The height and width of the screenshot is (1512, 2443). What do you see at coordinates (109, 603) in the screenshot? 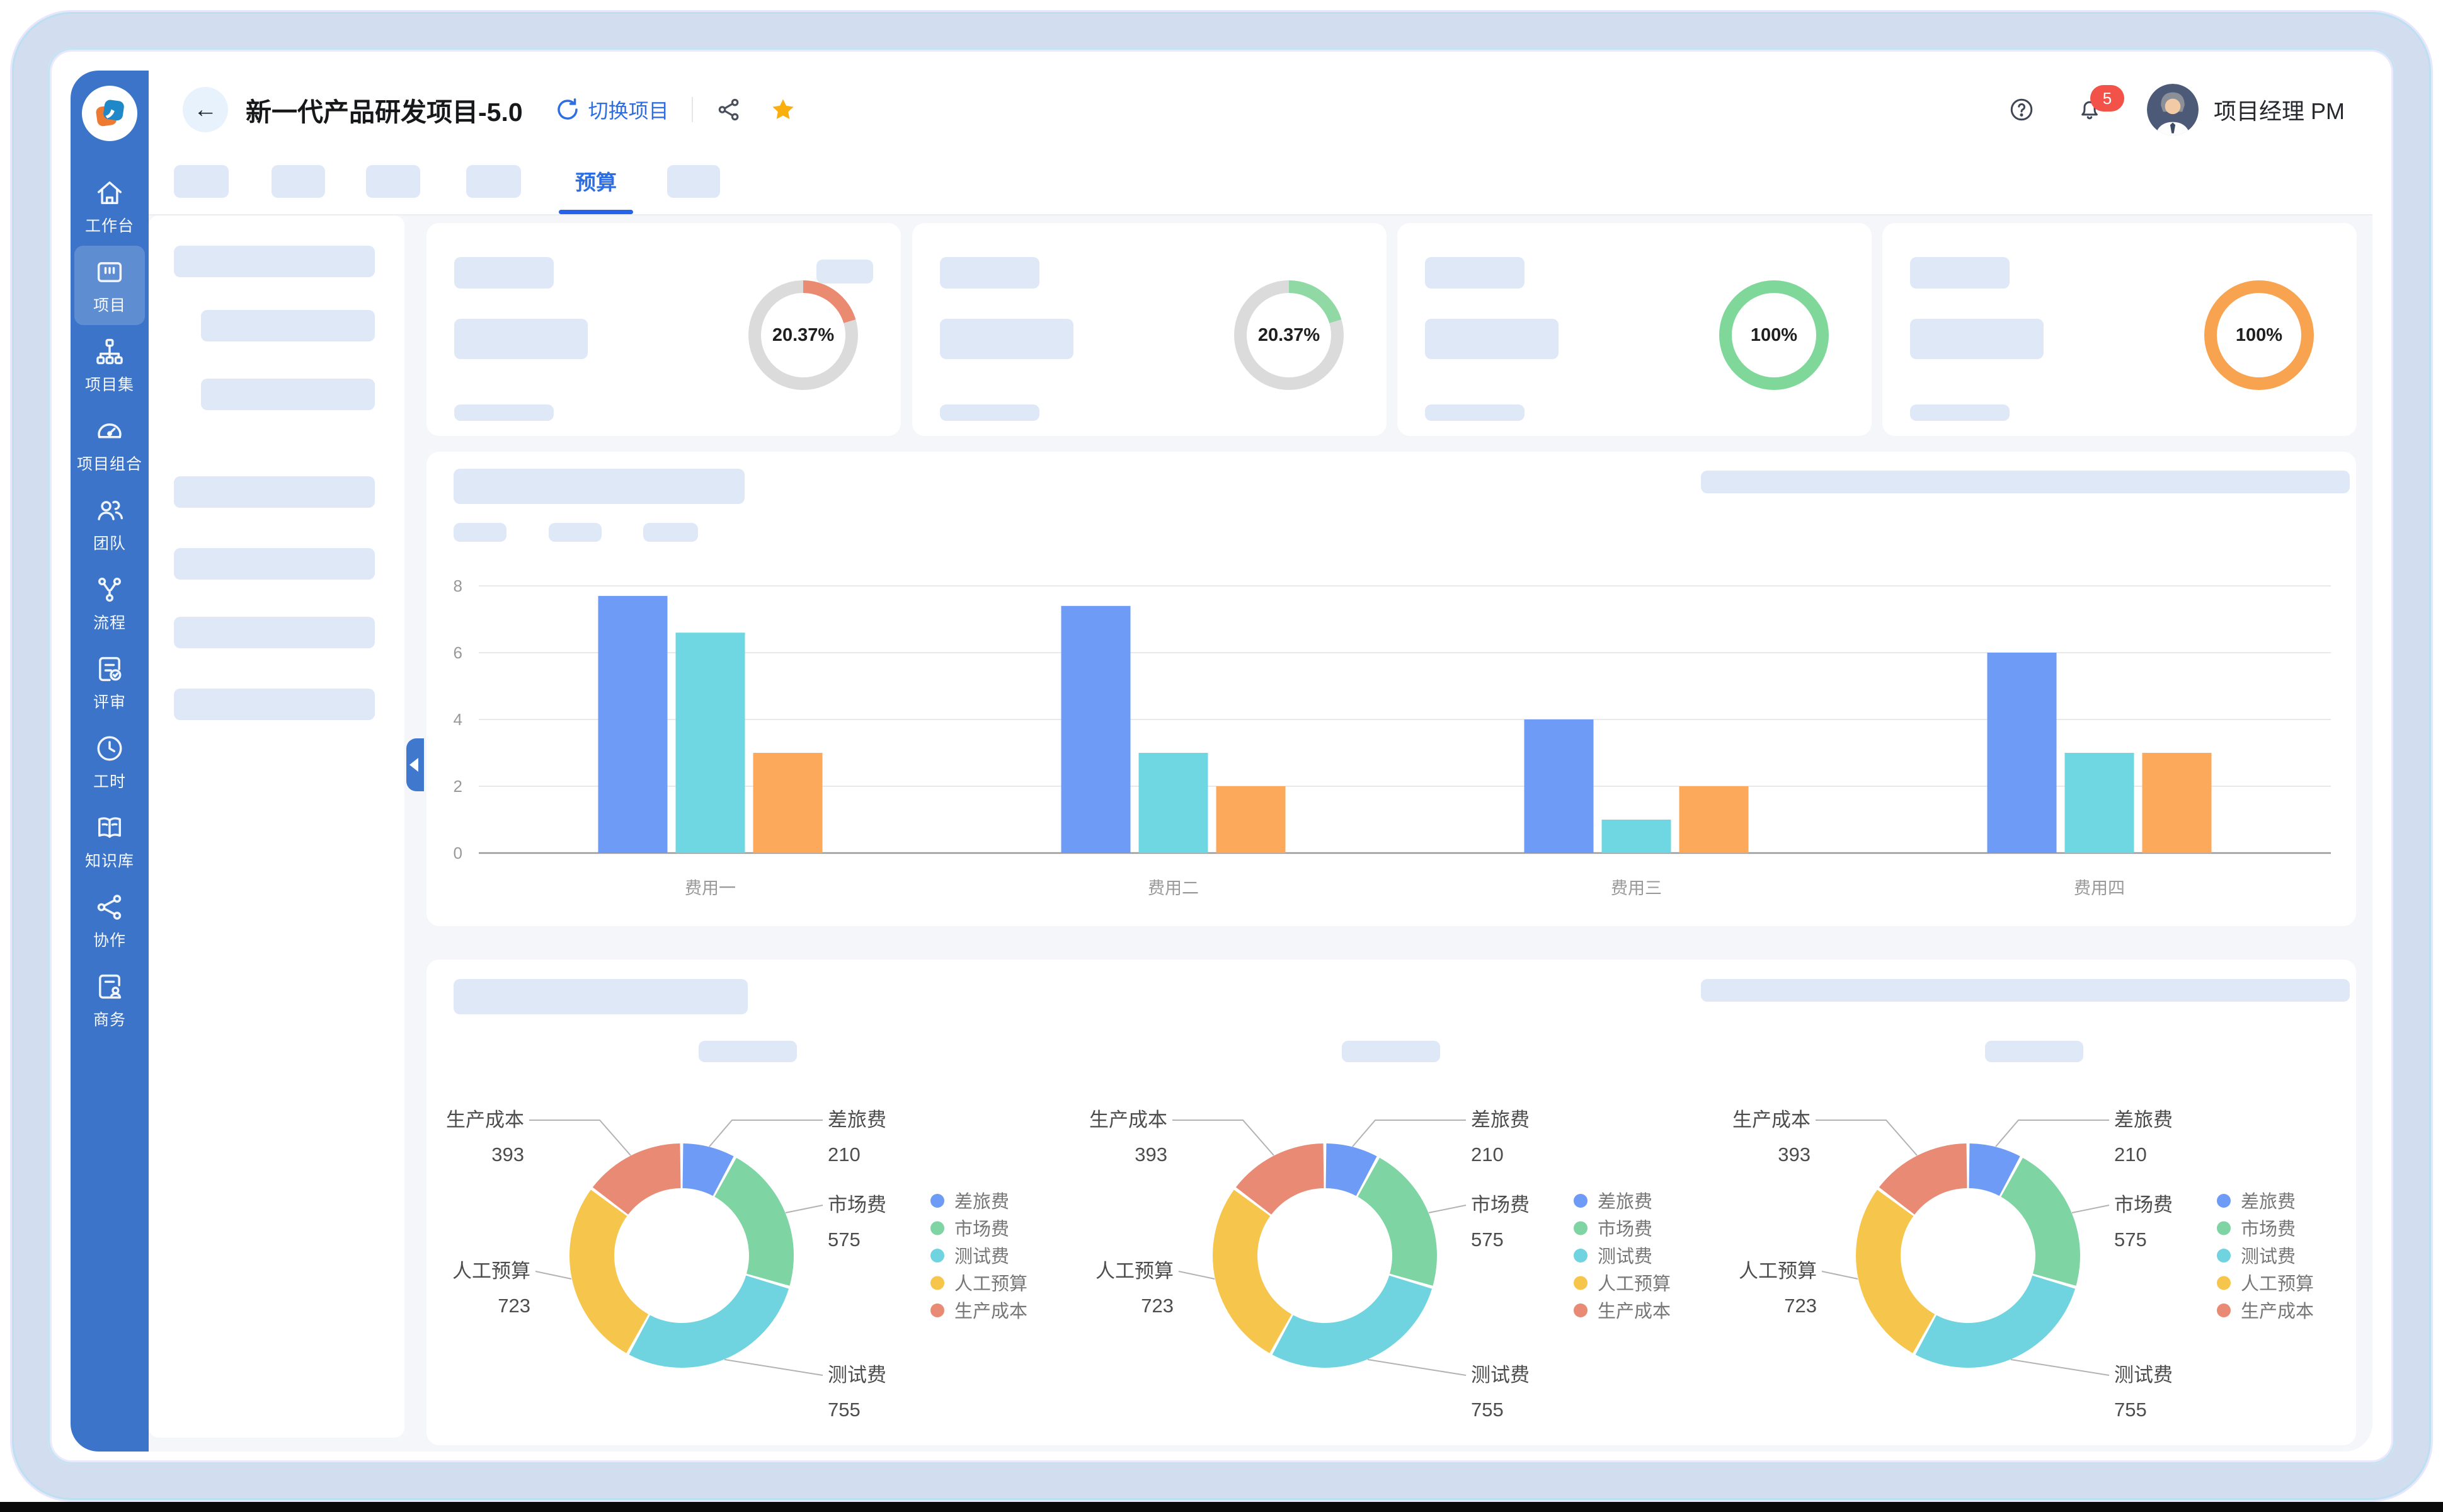
I see `sidebar-item-流程: 流程` at bounding box center [109, 603].